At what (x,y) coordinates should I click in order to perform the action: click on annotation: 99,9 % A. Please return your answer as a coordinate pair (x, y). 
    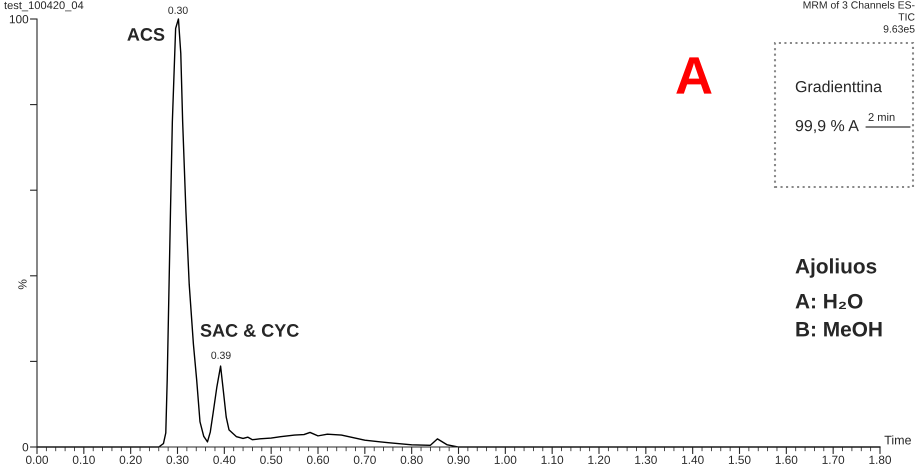
    Looking at the image, I should click on (827, 127).